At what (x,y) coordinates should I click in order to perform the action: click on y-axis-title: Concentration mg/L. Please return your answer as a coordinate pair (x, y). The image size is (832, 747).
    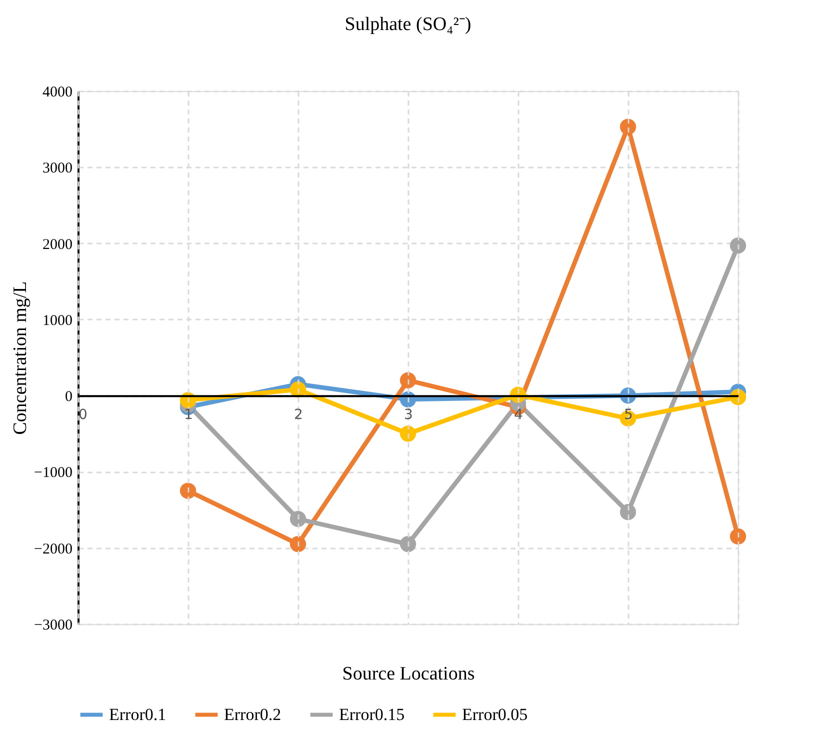
    Looking at the image, I should click on (21, 358).